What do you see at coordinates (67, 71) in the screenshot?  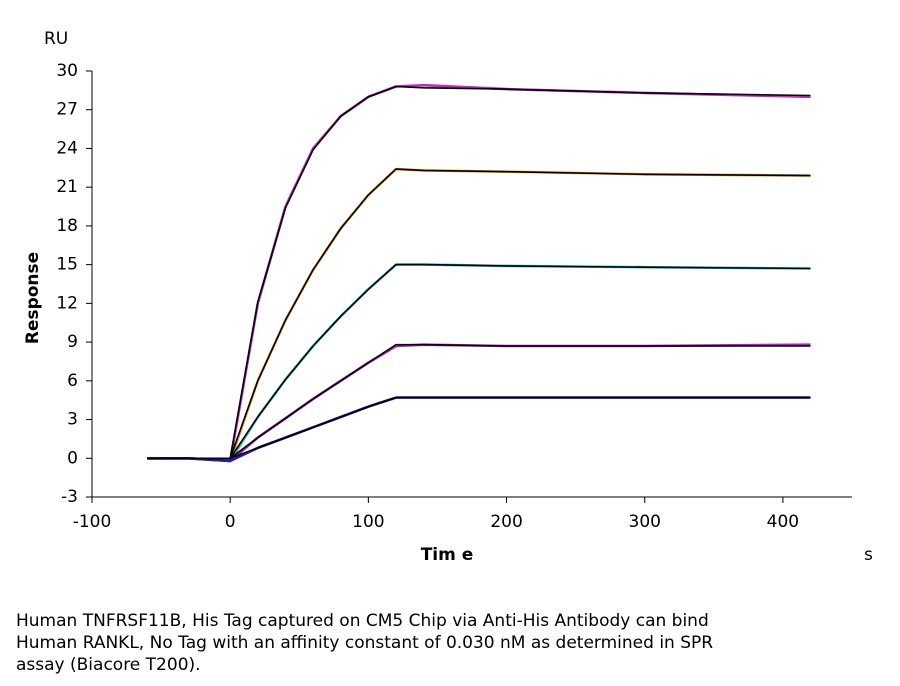 I see `y-tick-label: 30` at bounding box center [67, 71].